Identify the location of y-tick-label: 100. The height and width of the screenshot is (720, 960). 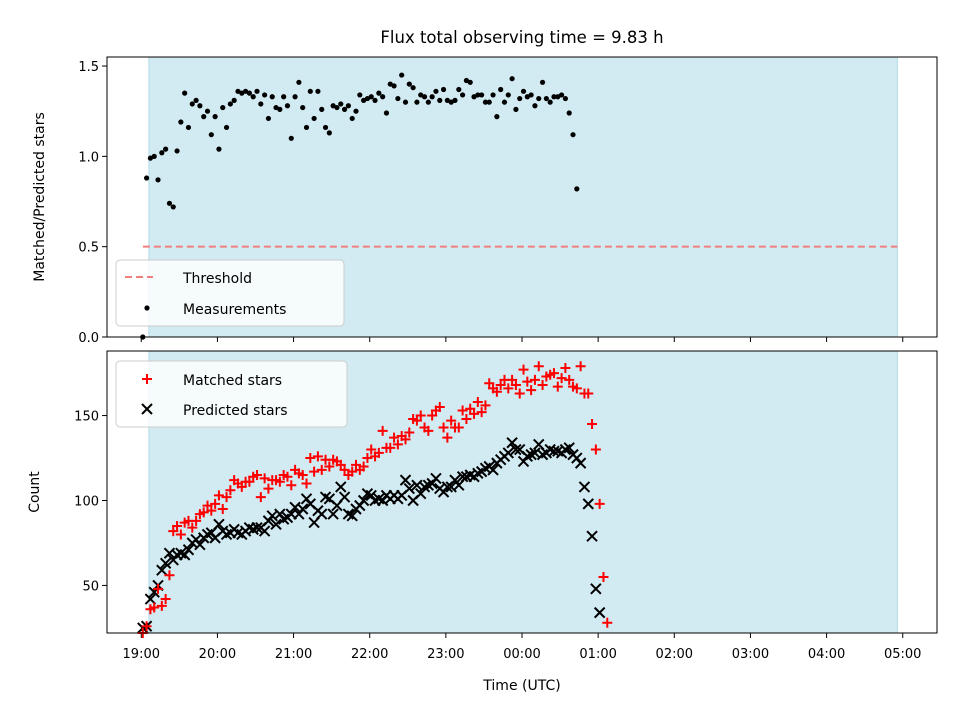
(86, 501).